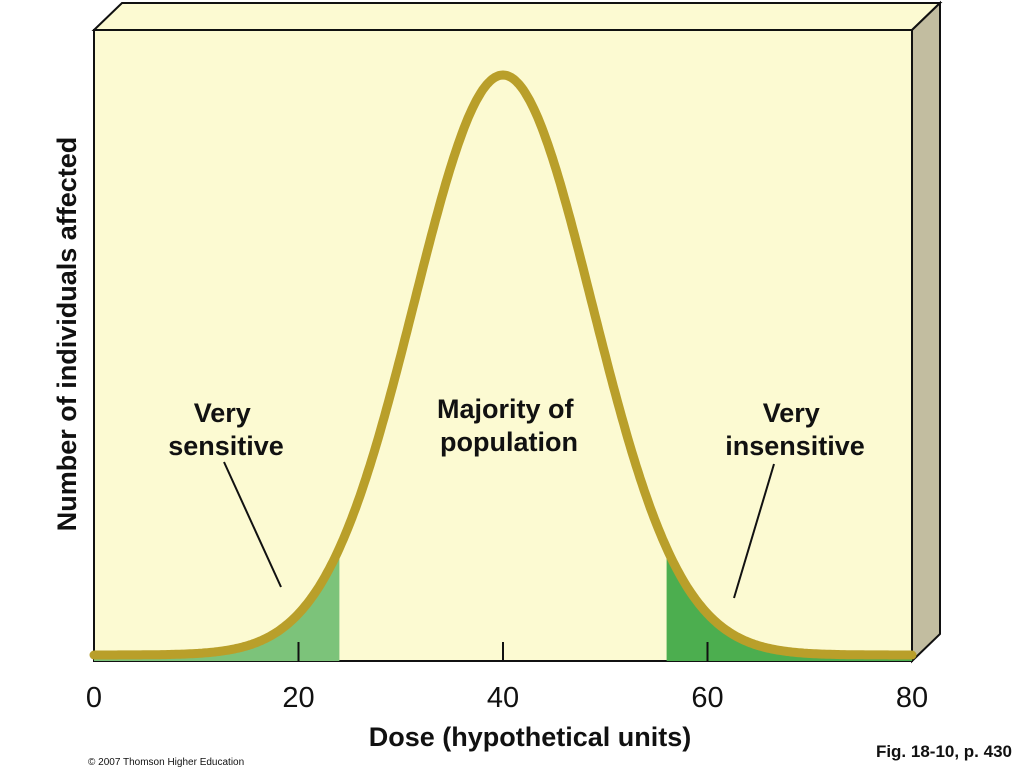 The image size is (1024, 768). Describe the element at coordinates (509, 425) in the screenshot. I see `annotation-majority: Majority of population` at that location.